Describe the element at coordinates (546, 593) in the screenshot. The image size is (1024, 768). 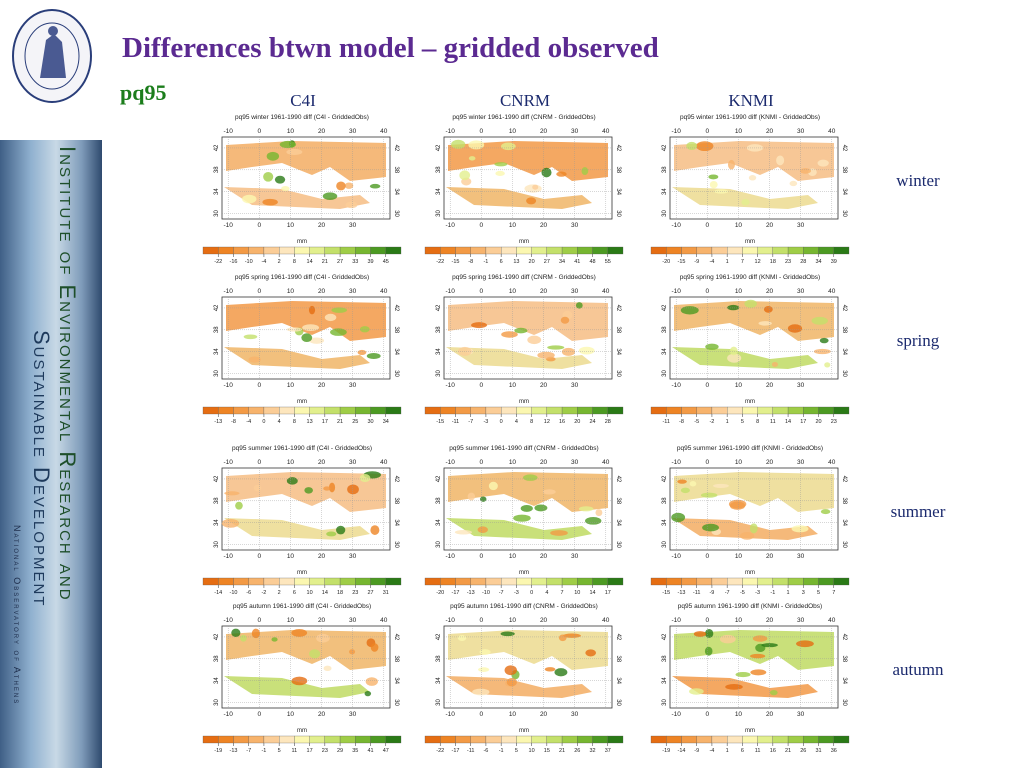
I see `colorbar-label: 4` at that location.